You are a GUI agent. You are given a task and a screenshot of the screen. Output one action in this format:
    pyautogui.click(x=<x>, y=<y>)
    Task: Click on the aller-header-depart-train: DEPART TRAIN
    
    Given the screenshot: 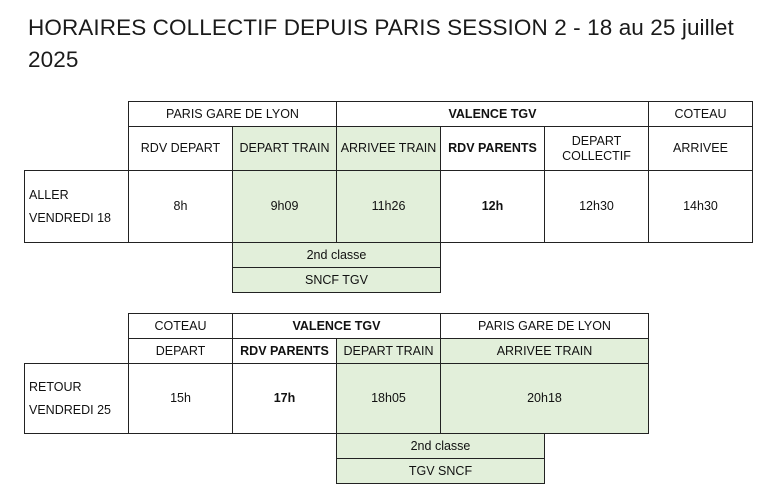 What is the action you would take?
    pyautogui.click(x=284, y=148)
    